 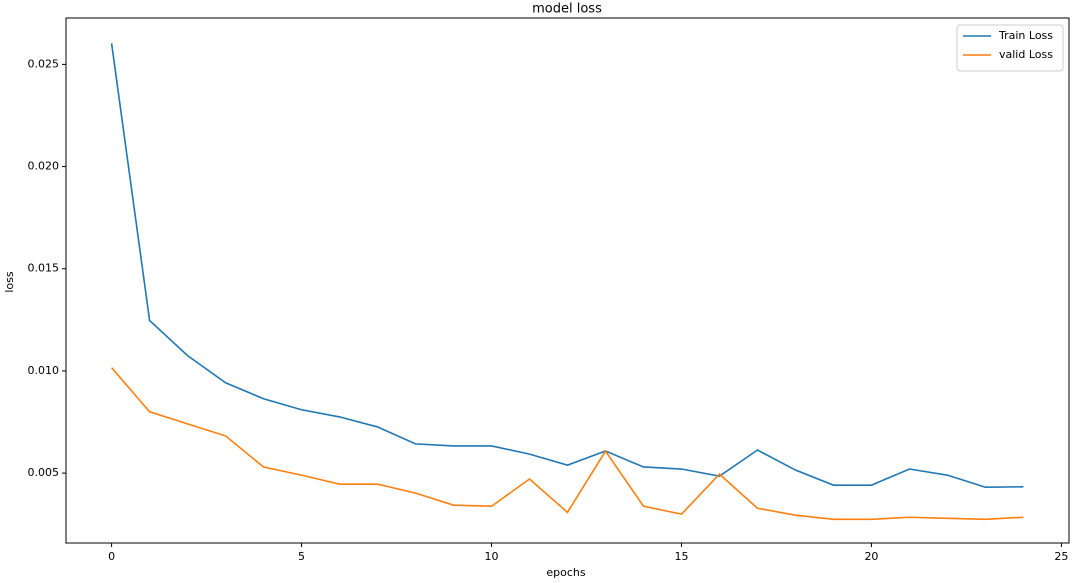 What do you see at coordinates (44, 268) in the screenshot?
I see `y-tick-label: 0.015` at bounding box center [44, 268].